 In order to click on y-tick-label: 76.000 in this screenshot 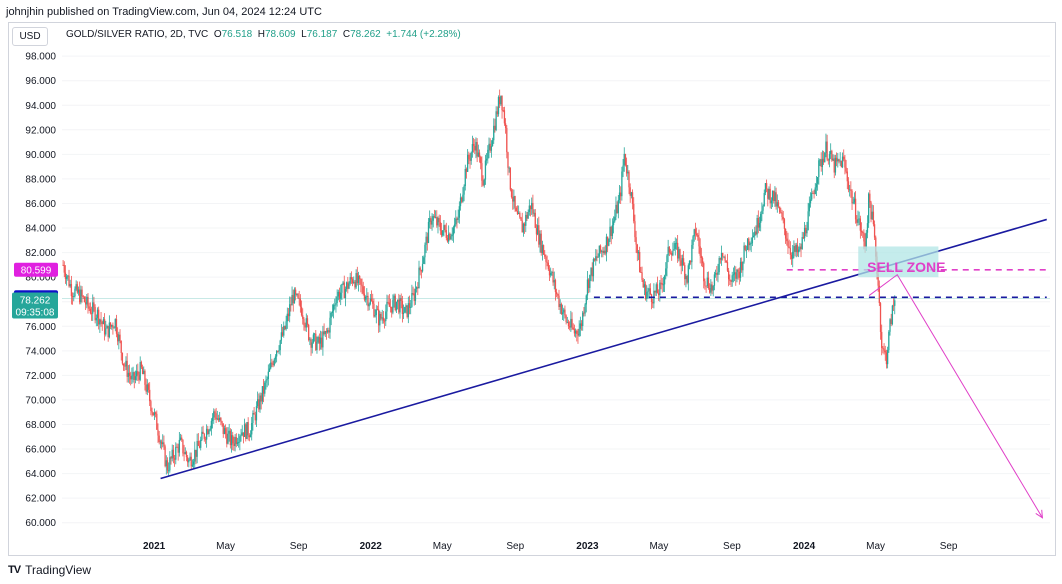, I will do `click(40, 327)`.